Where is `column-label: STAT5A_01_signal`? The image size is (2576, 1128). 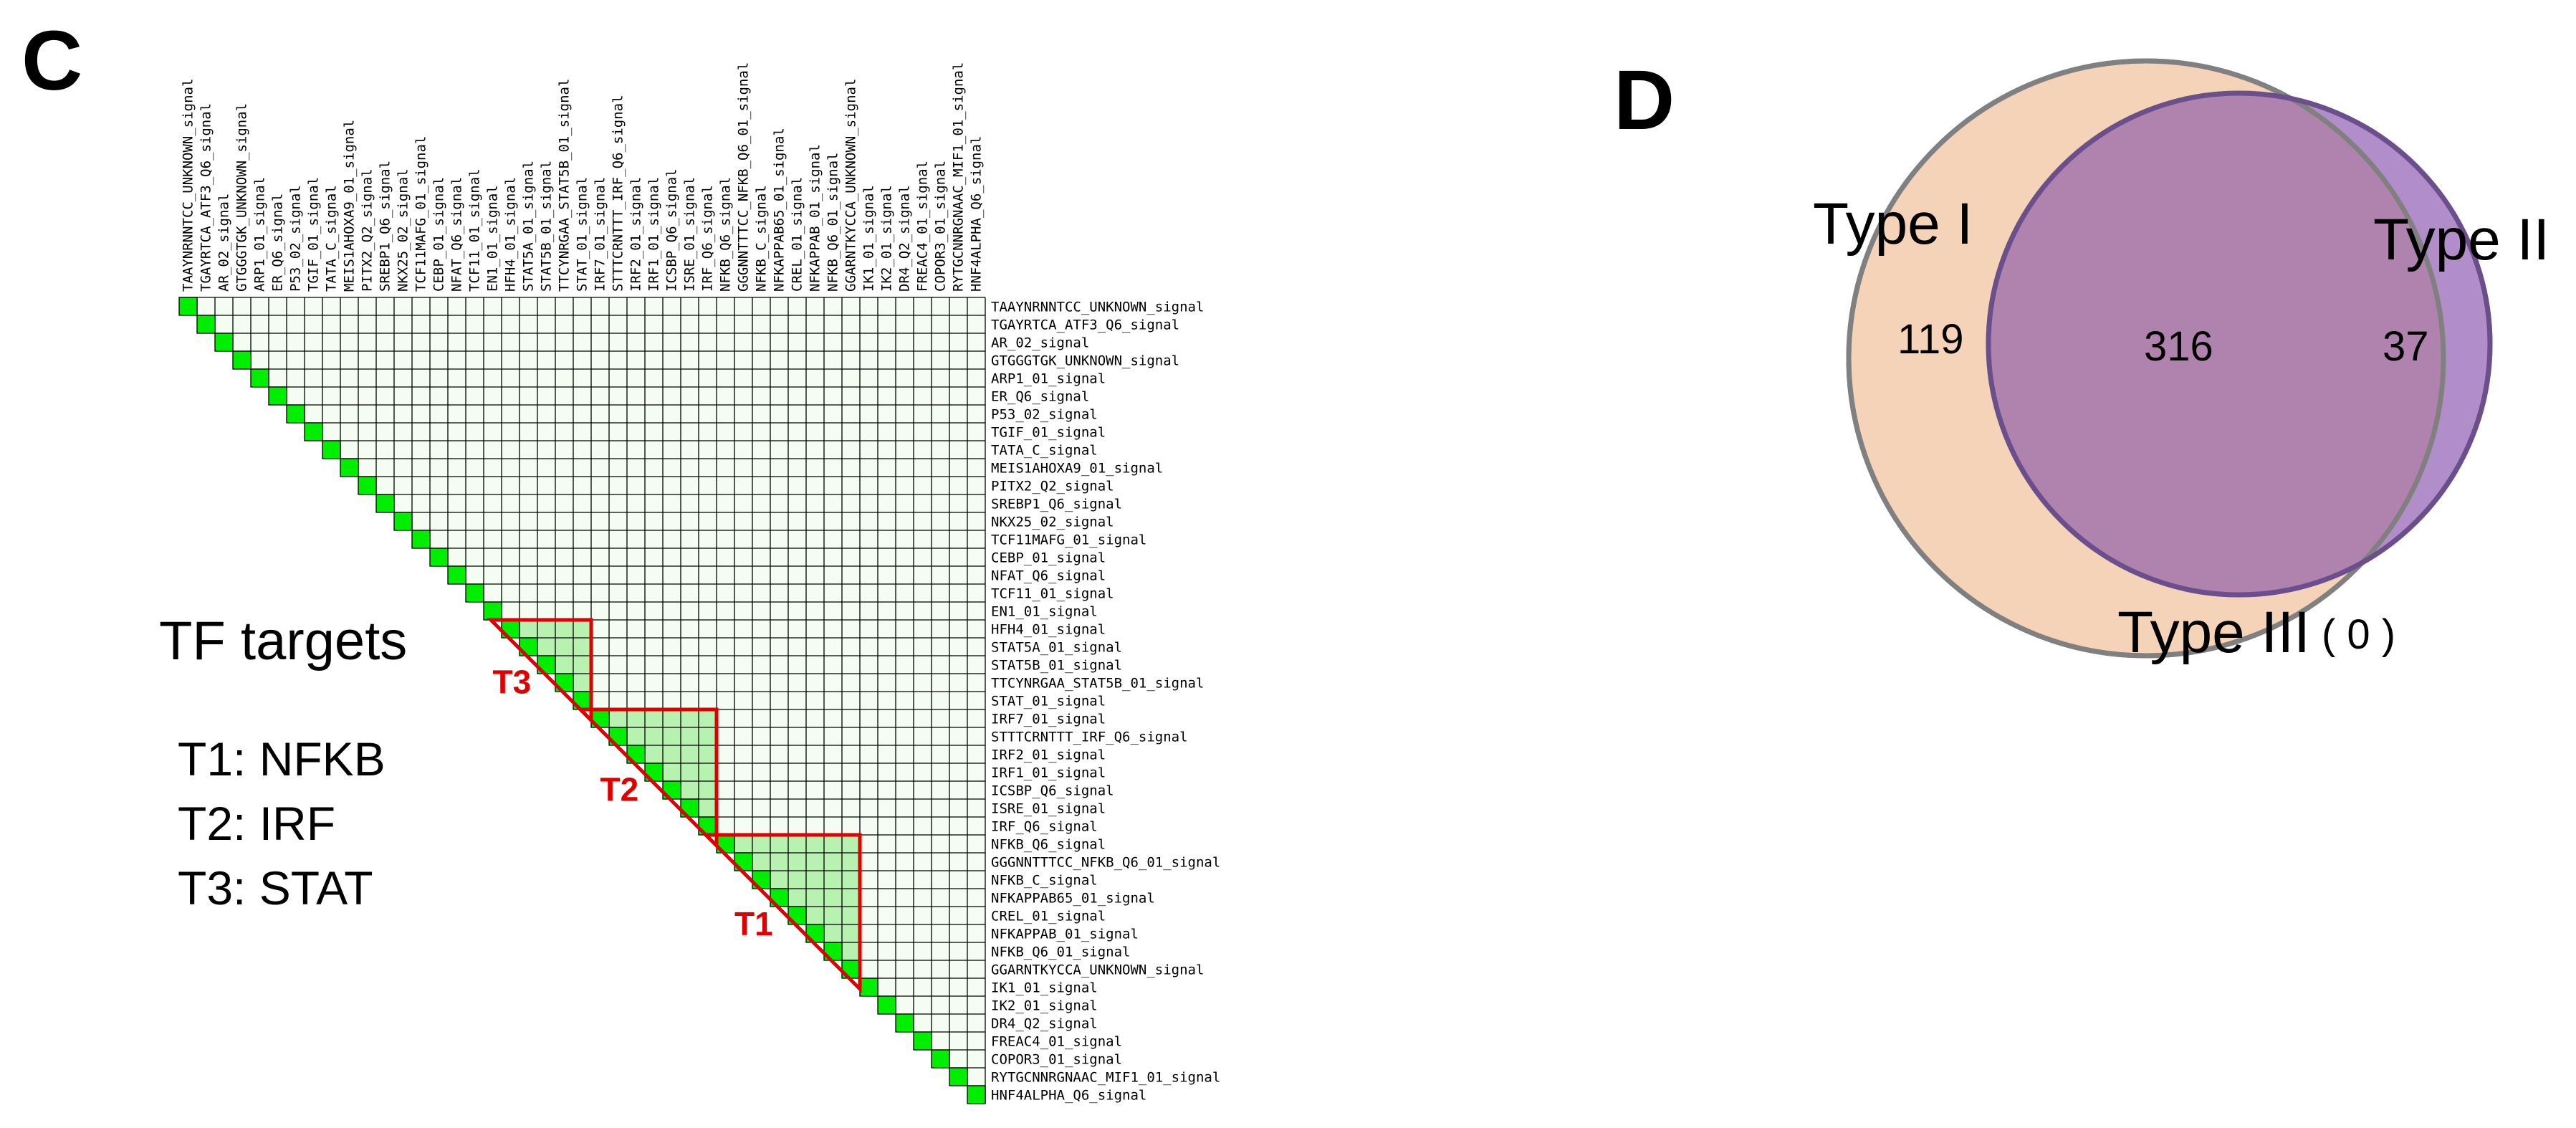
column-label: STAT5A_01_signal is located at coordinates (529, 226).